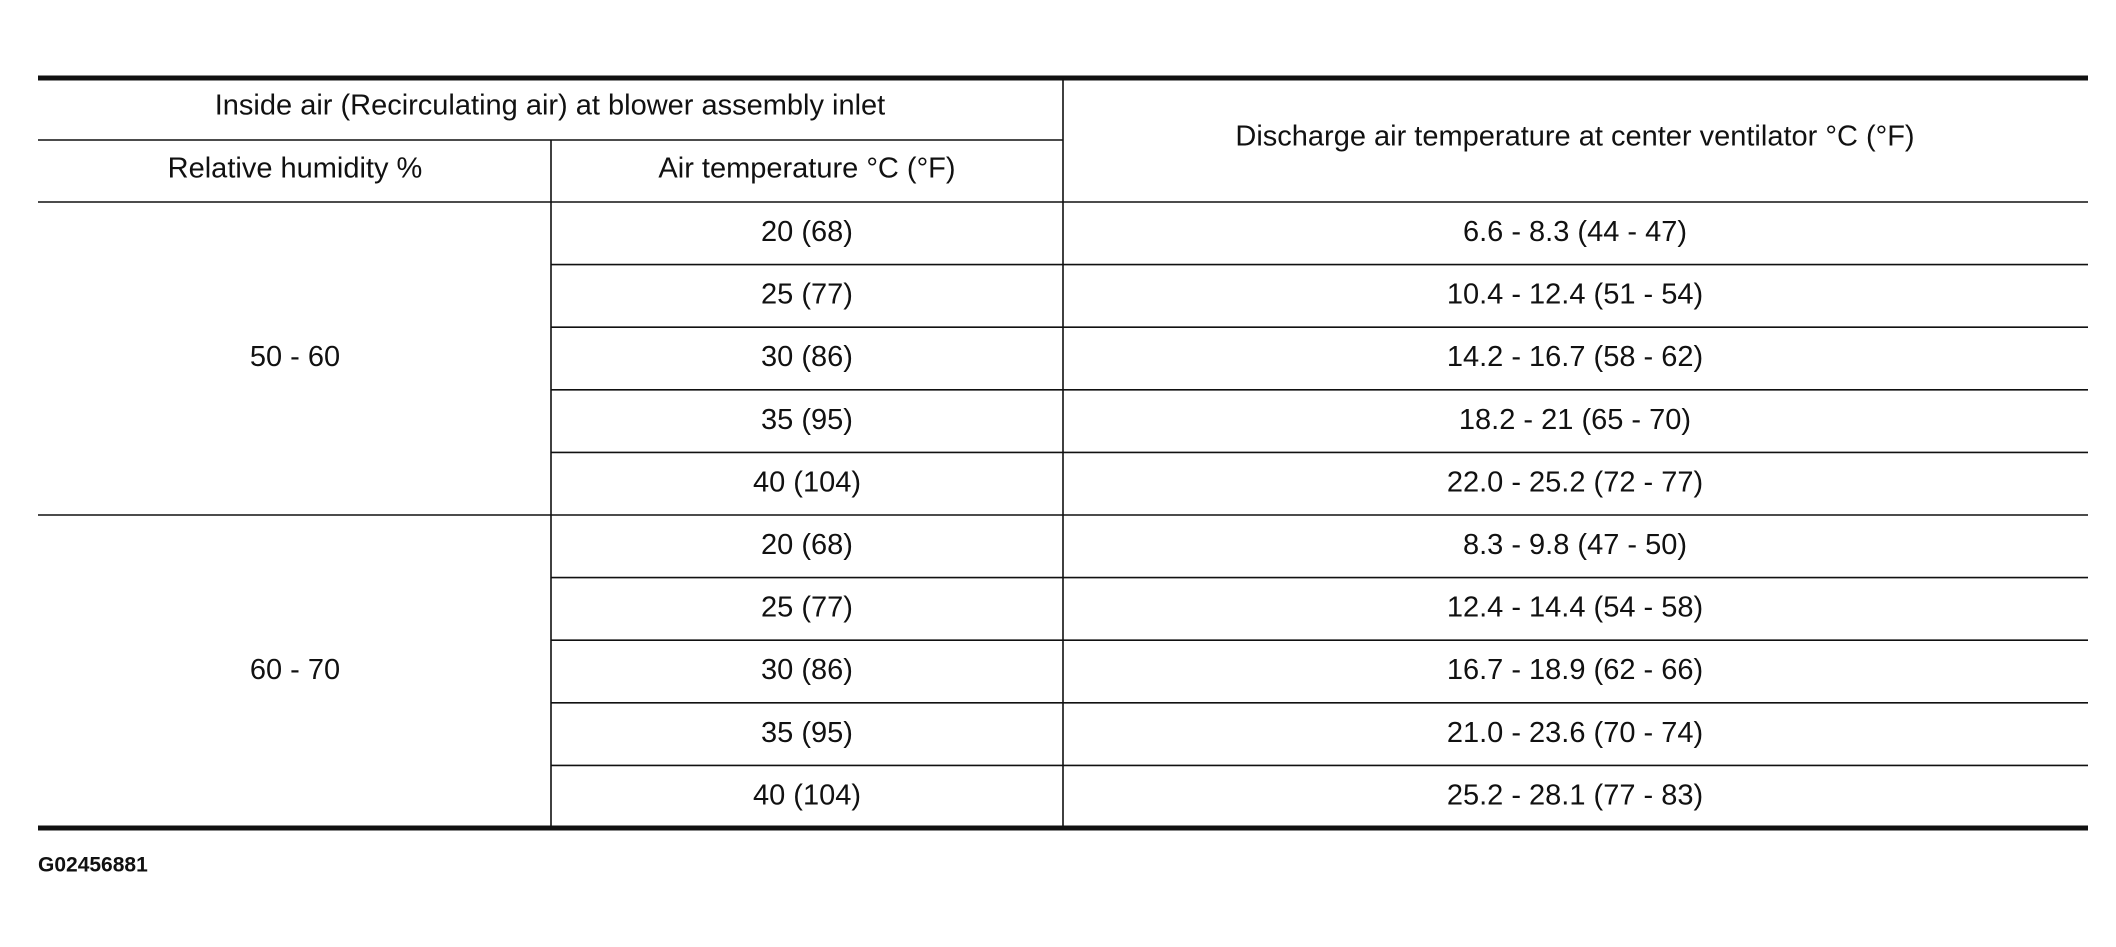 The image size is (2116, 947). I want to click on discharge-cell: 10.4 - 12.4 (51 - 54), so click(1575, 295).